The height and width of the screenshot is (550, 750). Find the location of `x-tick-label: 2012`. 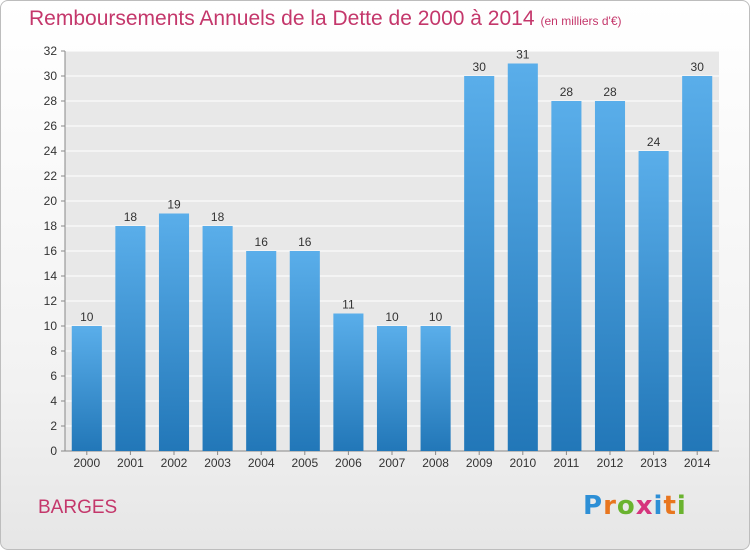

x-tick-label: 2012 is located at coordinates (610, 463).